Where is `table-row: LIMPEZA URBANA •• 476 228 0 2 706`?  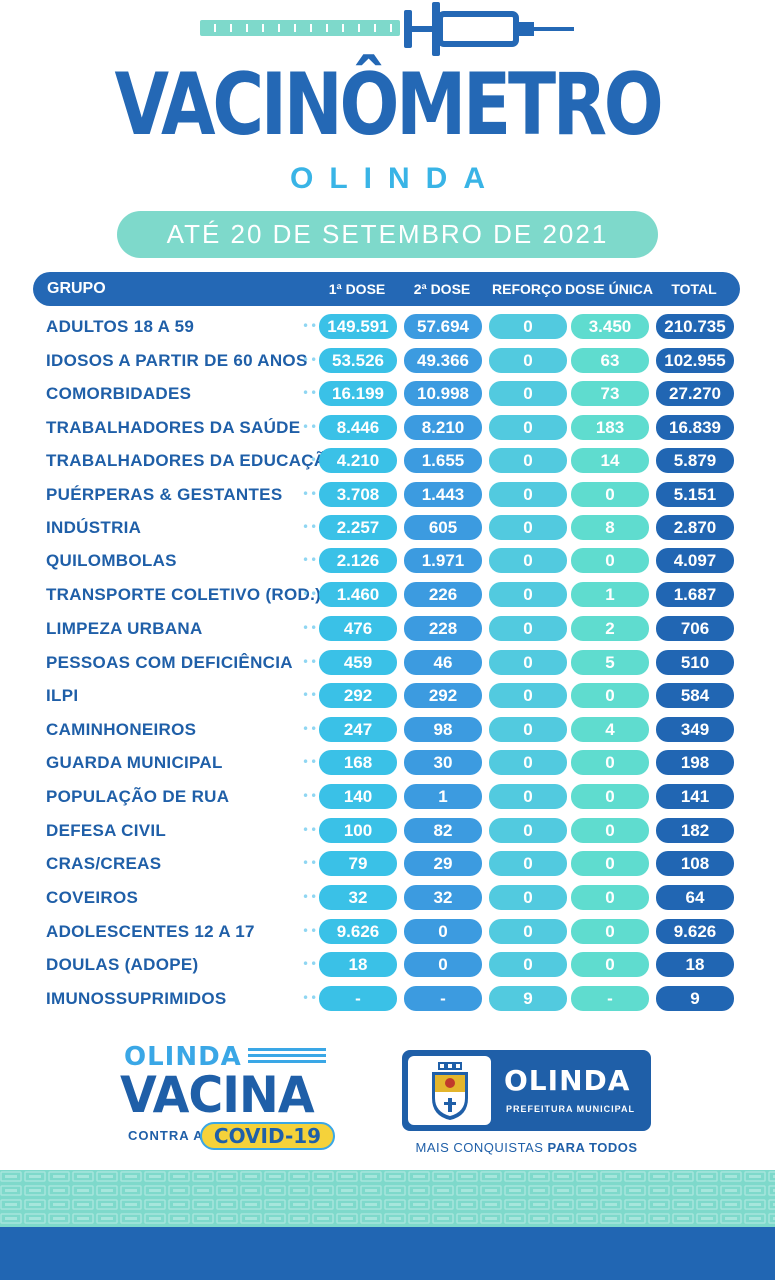
table-row: LIMPEZA URBANA •• 476 228 0 2 706 is located at coordinates (387, 628).